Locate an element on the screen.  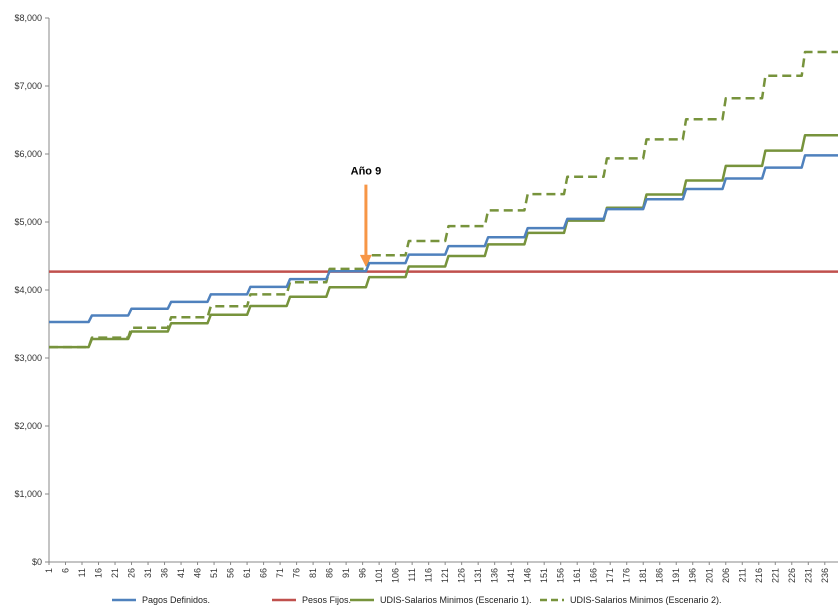
x-tick-label: 141 is located at coordinates (511, 575).